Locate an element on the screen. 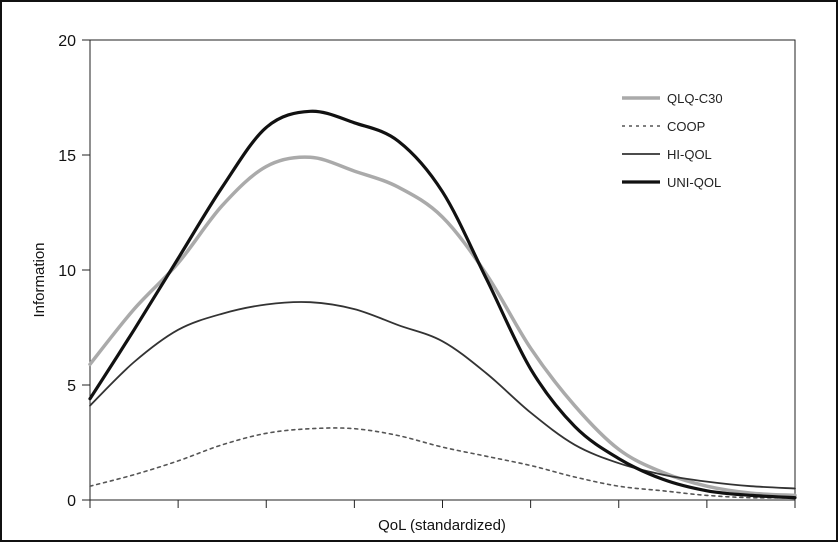 This screenshot has height=542, width=838. legend-label: UNI-QOL is located at coordinates (694, 182).